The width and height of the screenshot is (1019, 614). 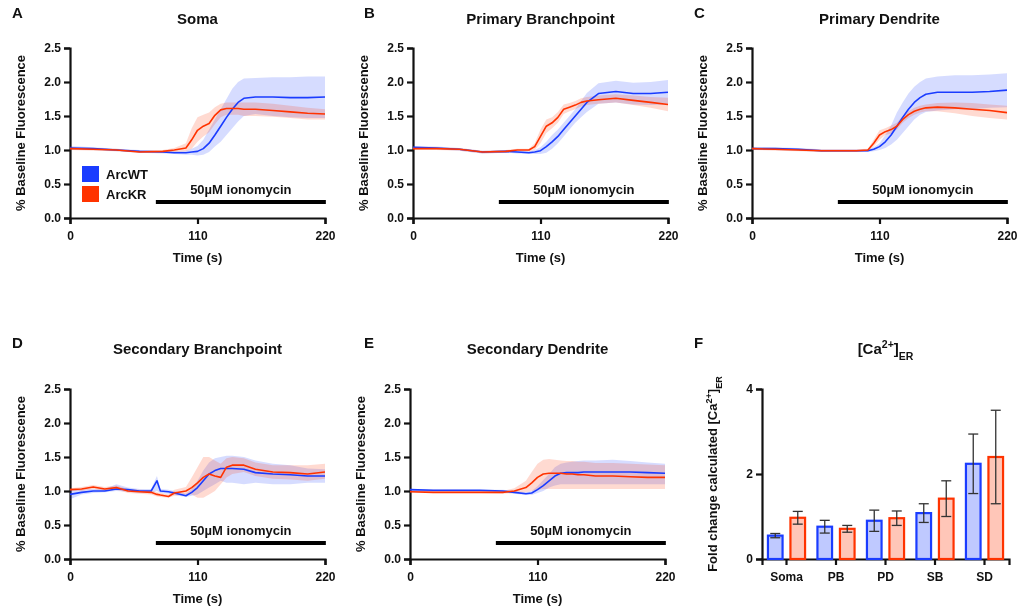 I want to click on x-tick-label: PB, so click(x=836, y=577).